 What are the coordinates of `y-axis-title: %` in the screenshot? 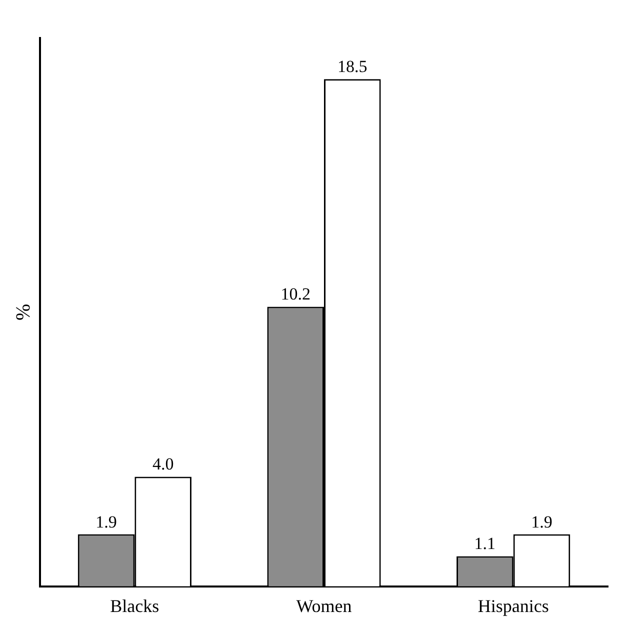 It's located at (23, 312).